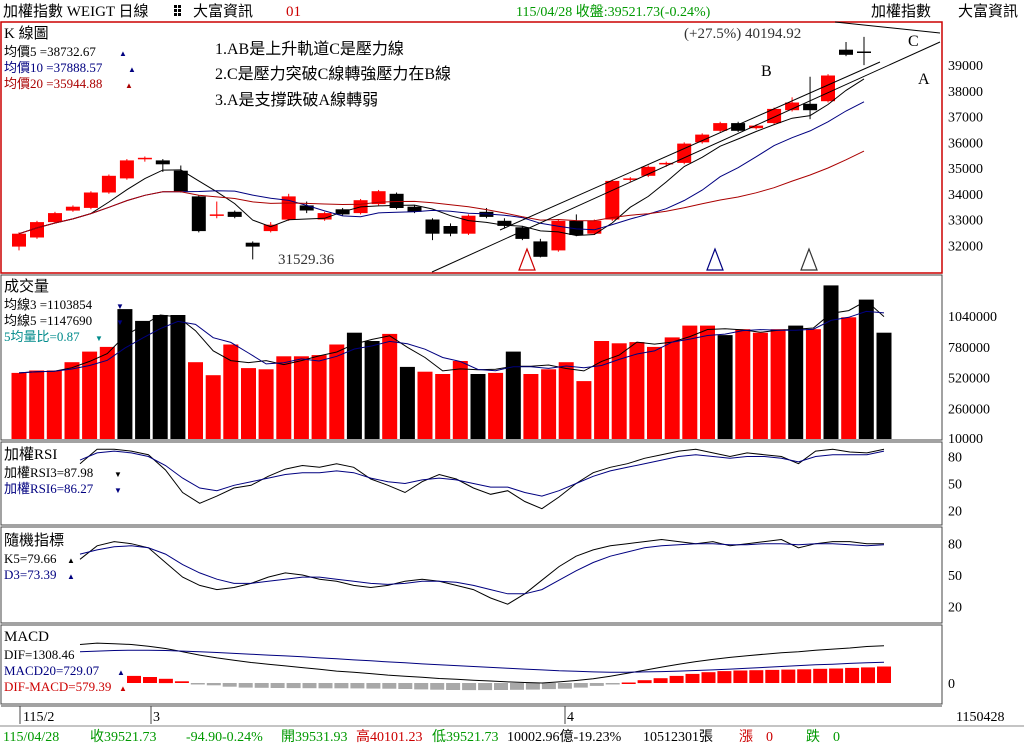  What do you see at coordinates (34, 540) in the screenshot?
I see `kd-title: 隨機指標` at bounding box center [34, 540].